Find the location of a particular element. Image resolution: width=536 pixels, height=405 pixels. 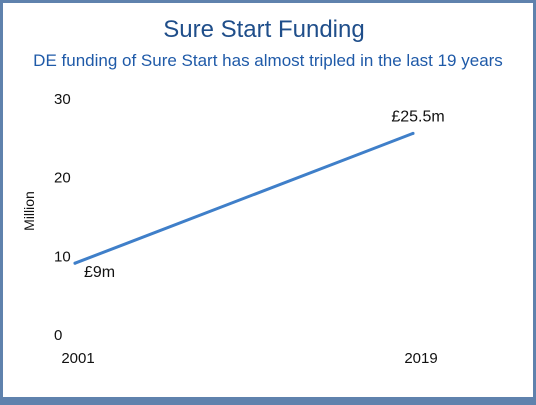

data-point-2001 is located at coordinates (75, 263).